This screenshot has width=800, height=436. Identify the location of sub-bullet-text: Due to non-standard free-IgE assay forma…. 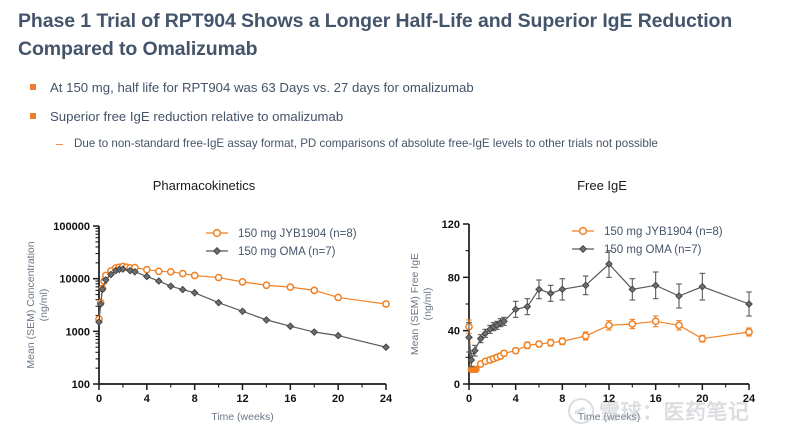
(366, 143).